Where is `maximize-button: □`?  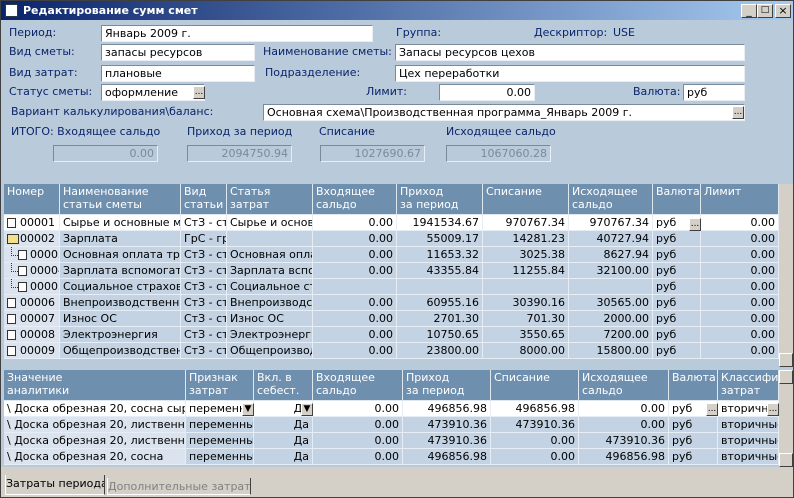
maximize-button: □ is located at coordinates (765, 11).